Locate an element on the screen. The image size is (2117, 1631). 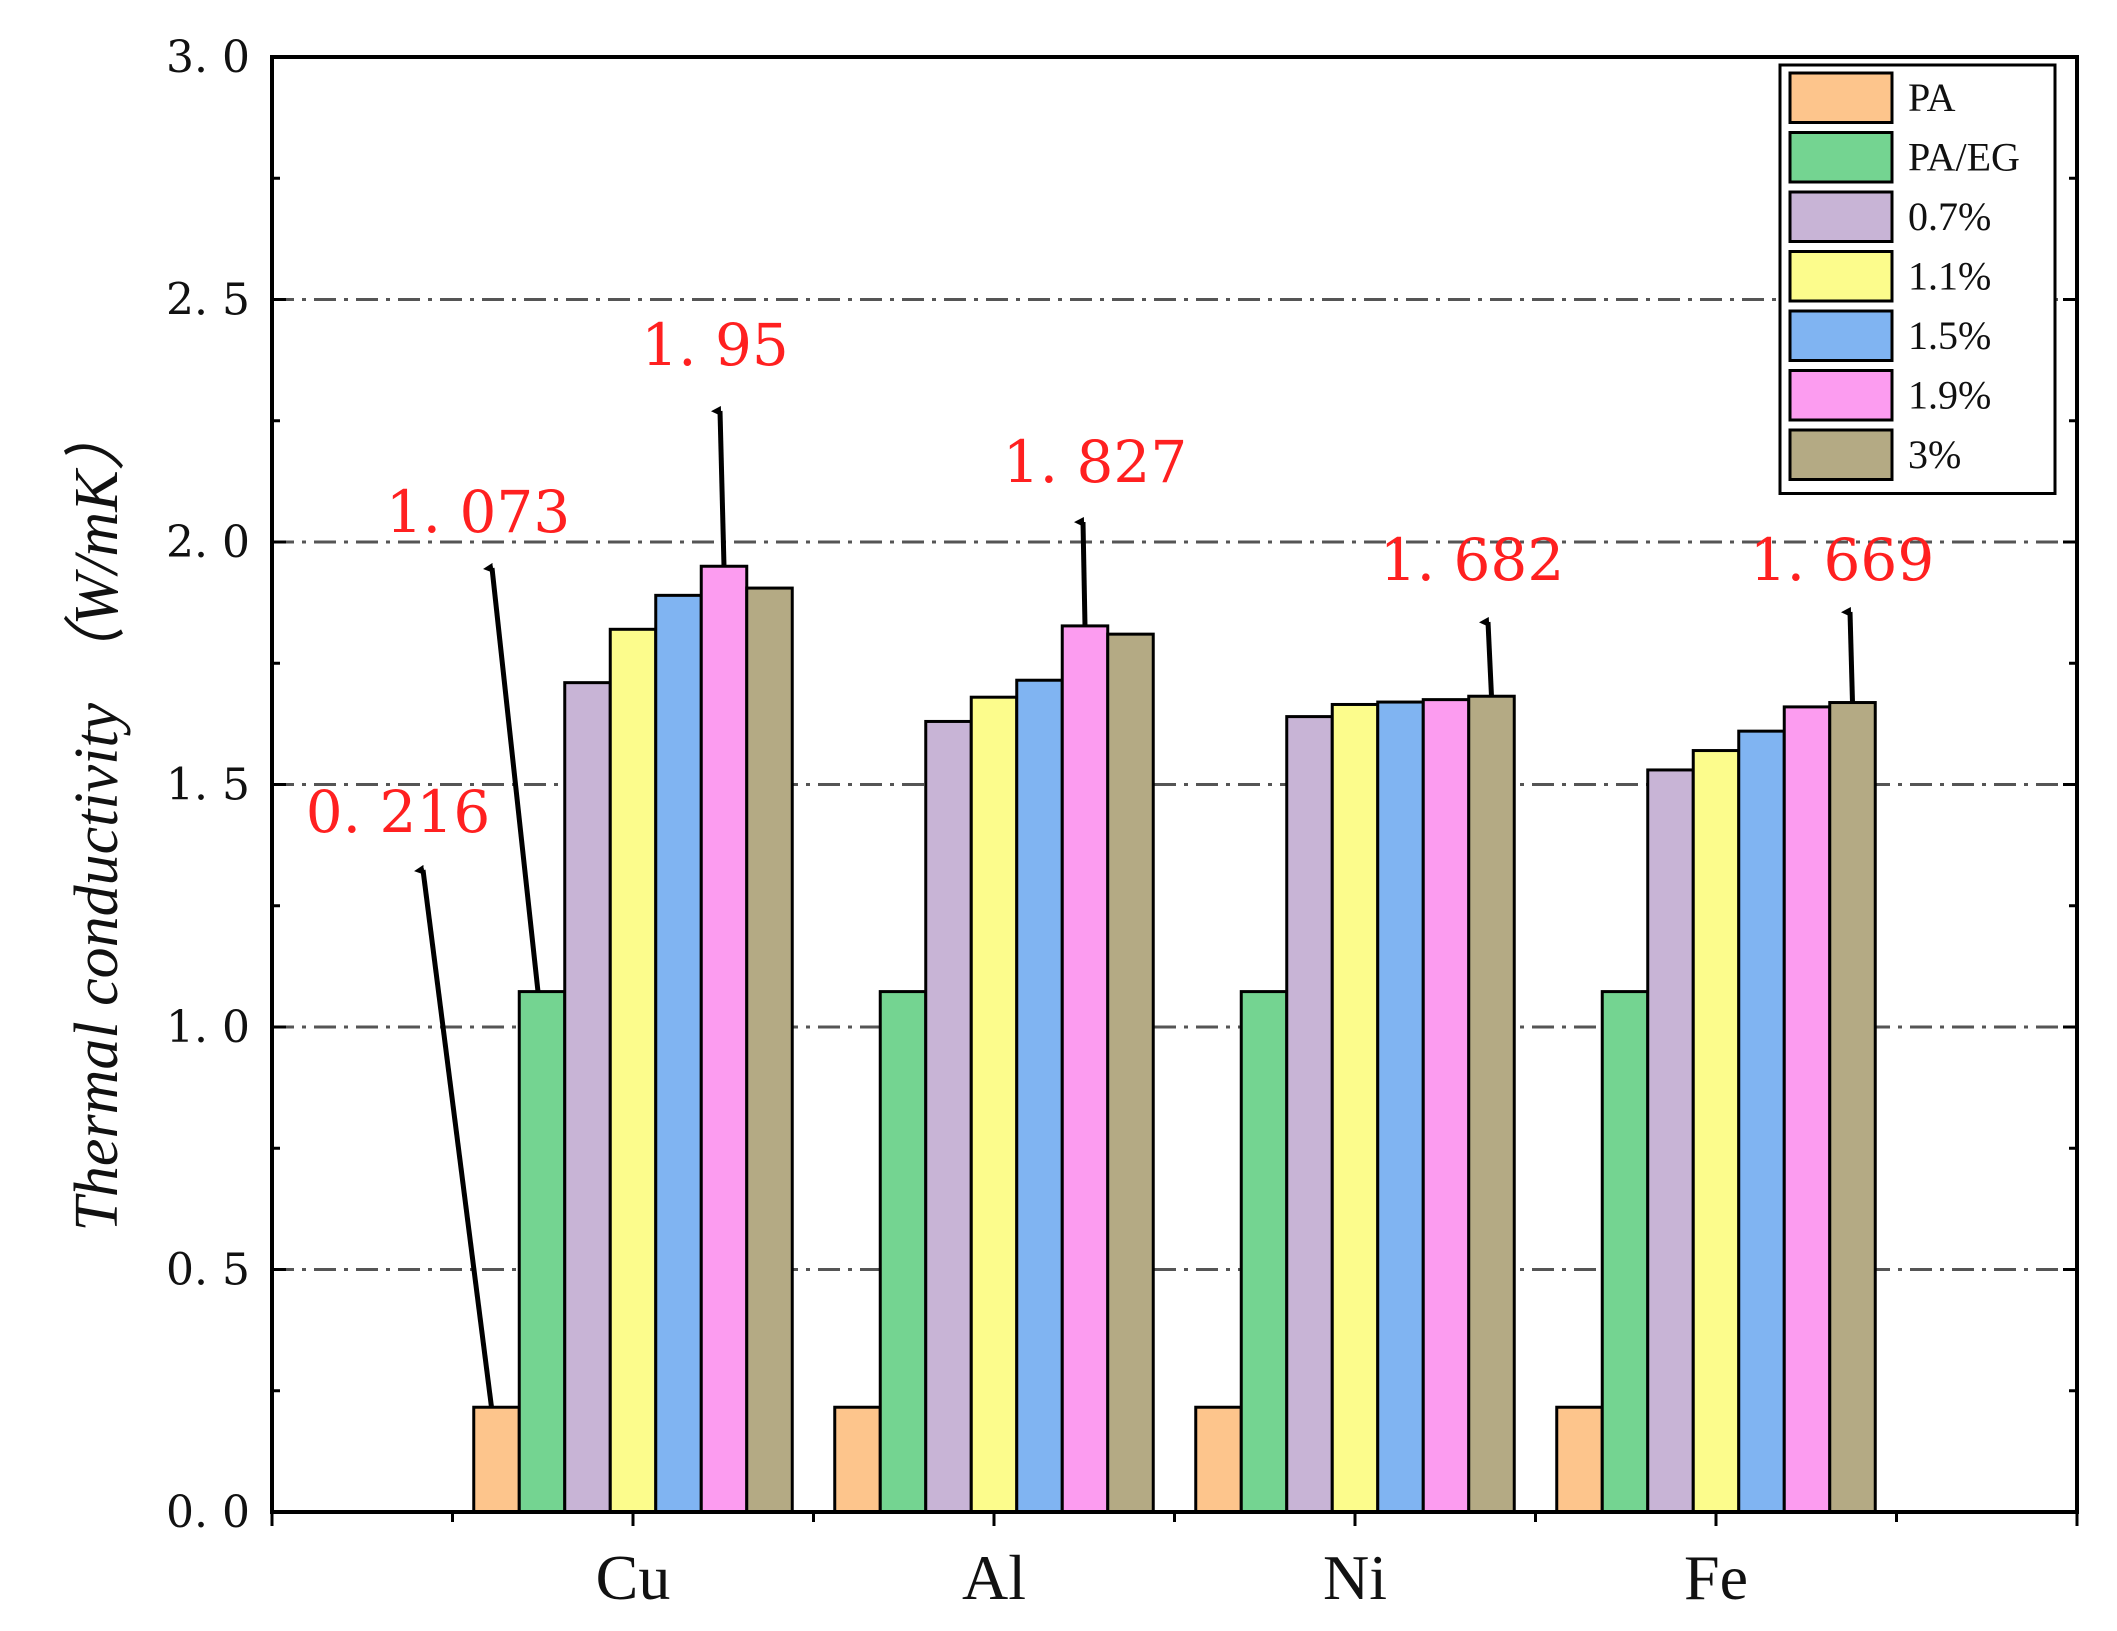
annotation-label: 0. 216 is located at coordinates (398, 812).